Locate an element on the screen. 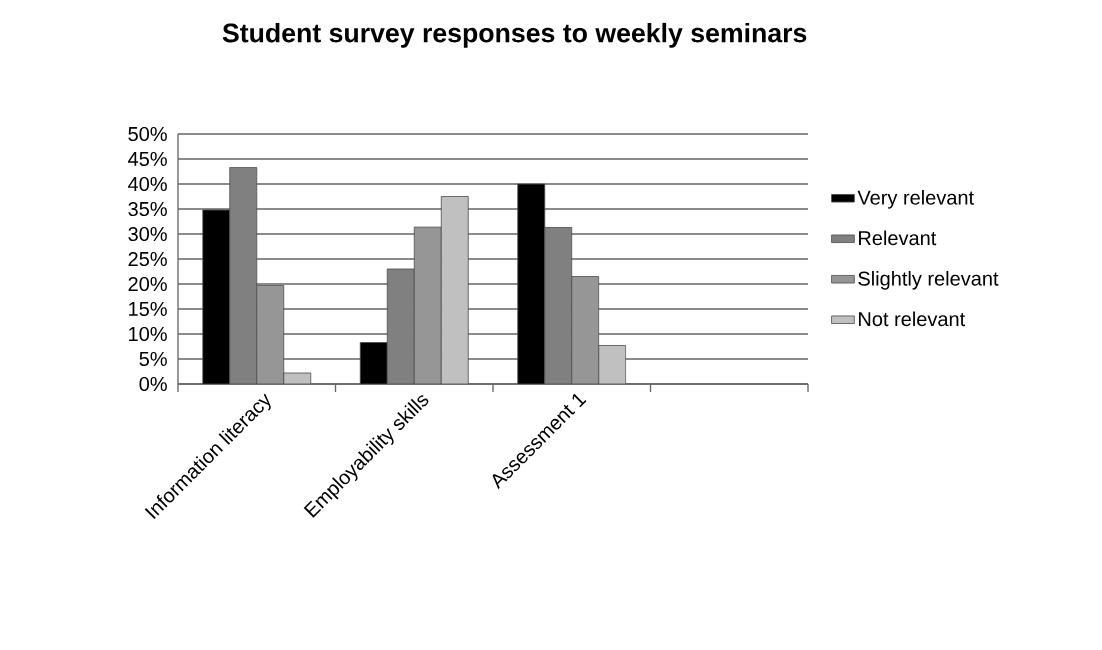 The height and width of the screenshot is (650, 1102). y-tick-label: 30% is located at coordinates (147, 234).